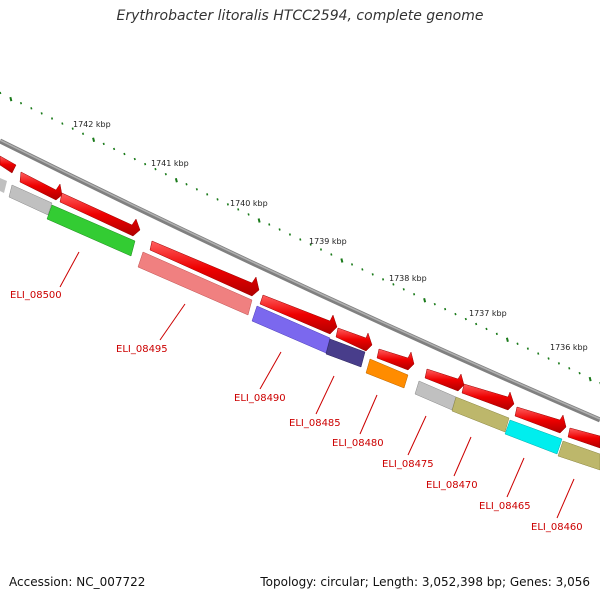 Image resolution: width=600 pixels, height=600 pixels. What do you see at coordinates (488, 313) in the screenshot?
I see `kbp-label-1737: 1737 kbp` at bounding box center [488, 313].